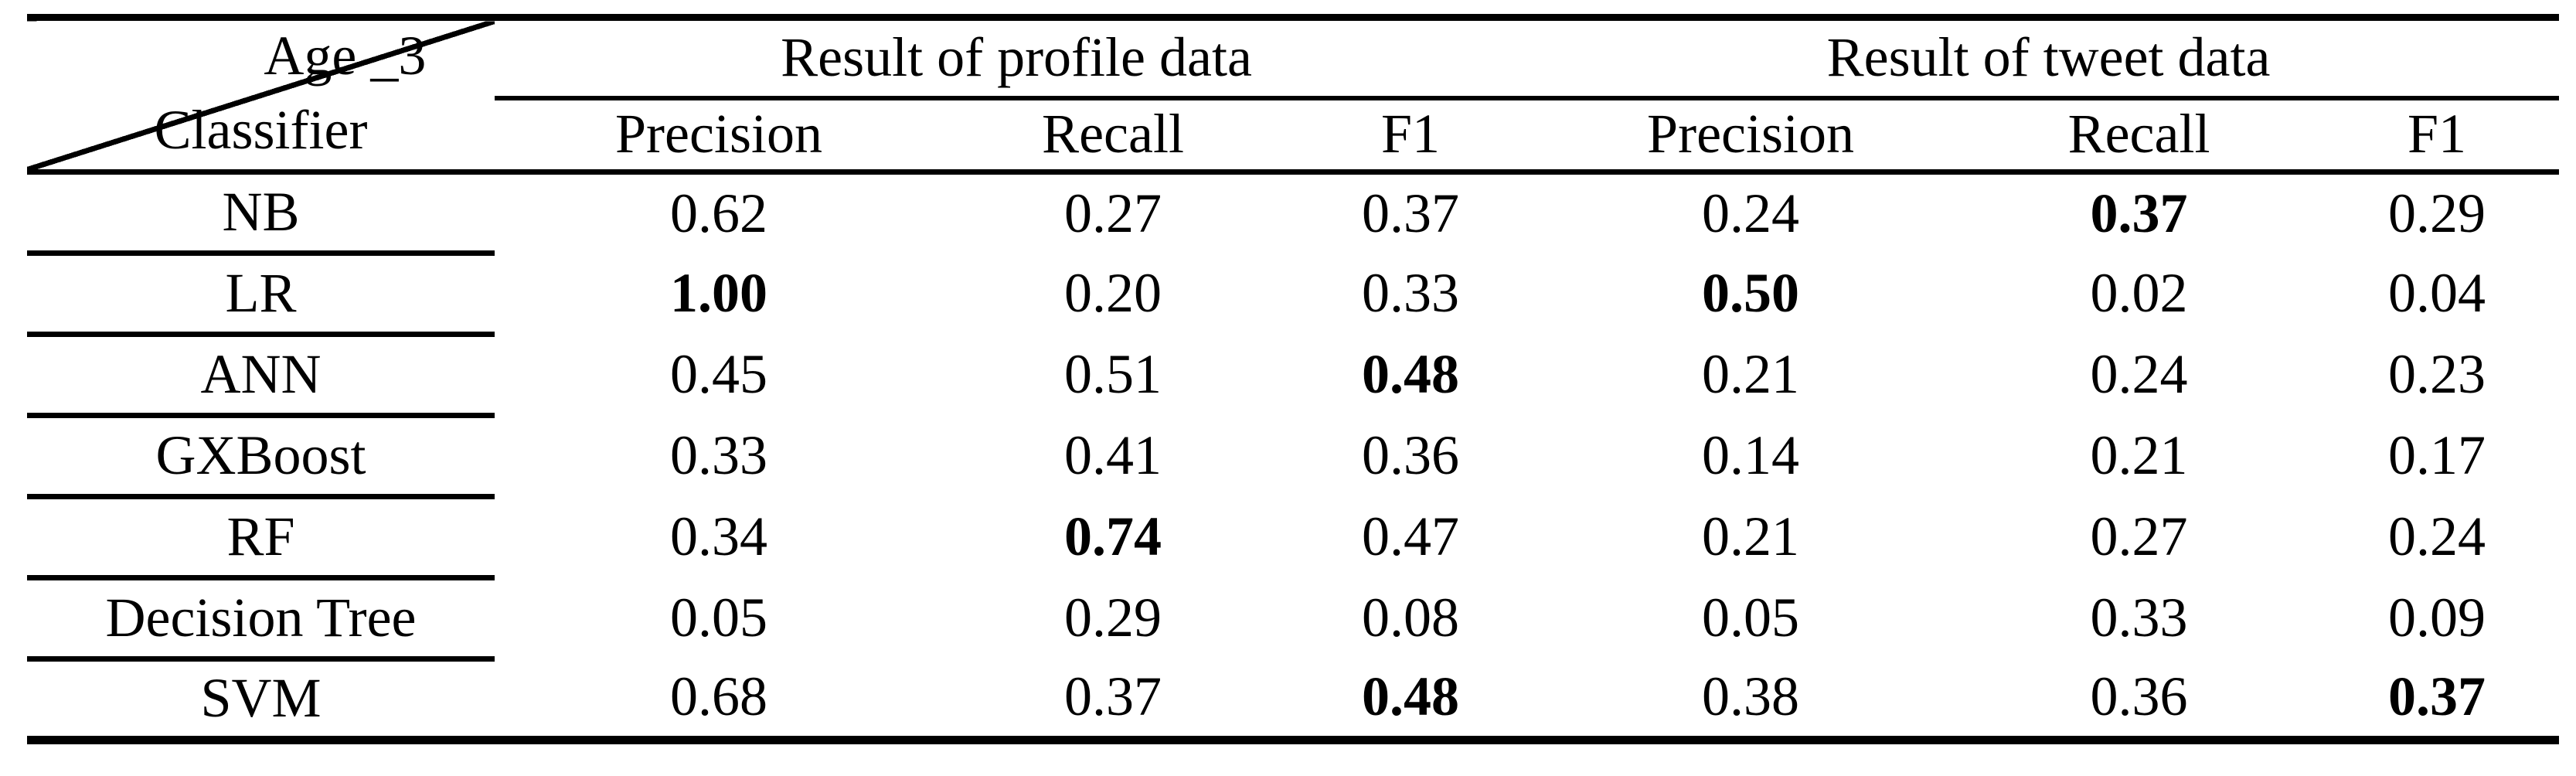 This screenshot has height=776, width=2576. What do you see at coordinates (1751, 696) in the screenshot?
I see `value-cell: 0.38` at bounding box center [1751, 696].